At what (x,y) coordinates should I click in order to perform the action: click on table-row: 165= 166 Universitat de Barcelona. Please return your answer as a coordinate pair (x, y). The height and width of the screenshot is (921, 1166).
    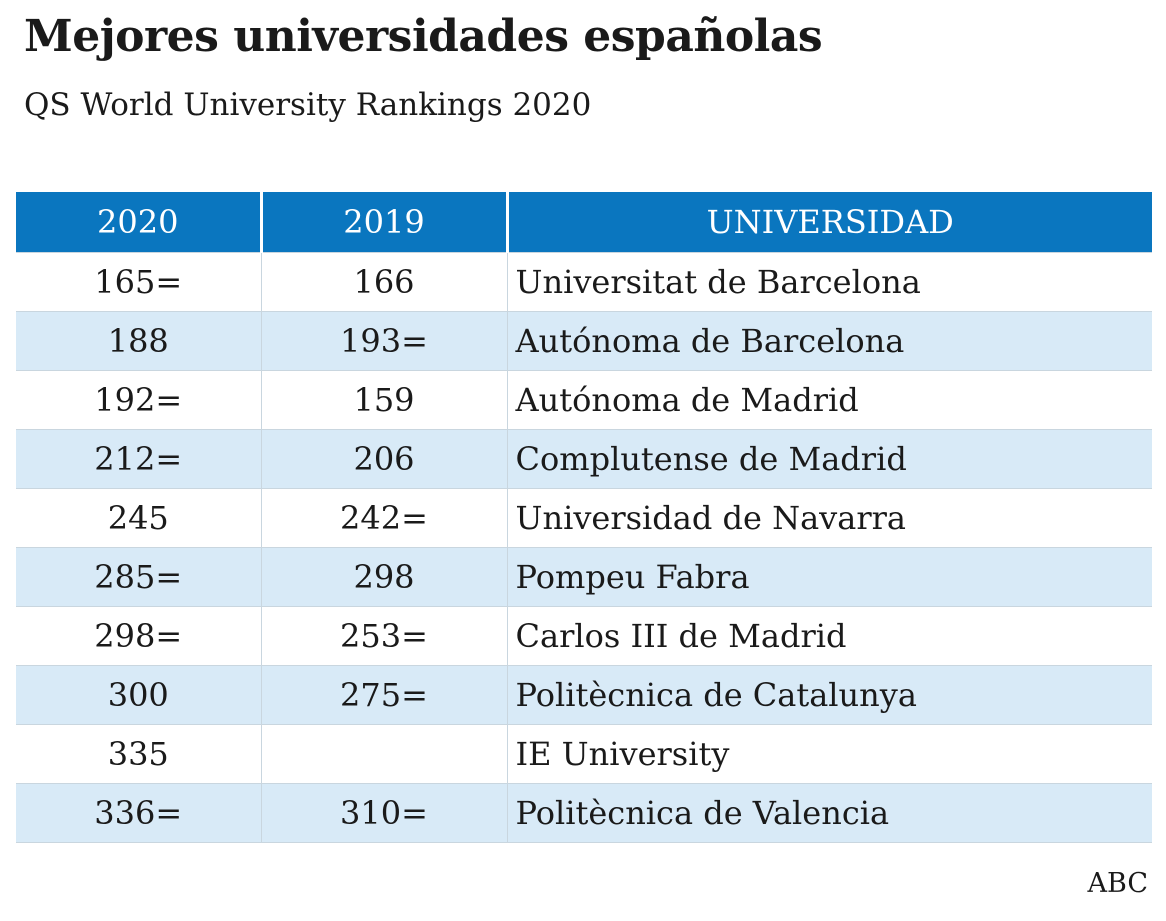
    Looking at the image, I should click on (584, 282).